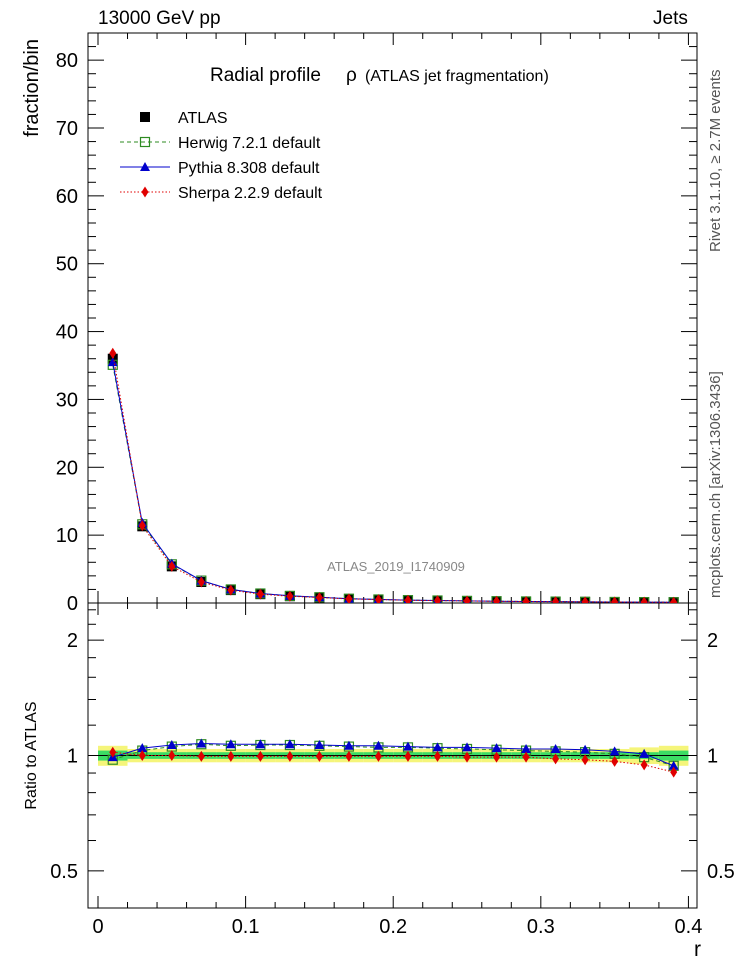  I want to click on y-tick-label: 30, so click(67, 400).